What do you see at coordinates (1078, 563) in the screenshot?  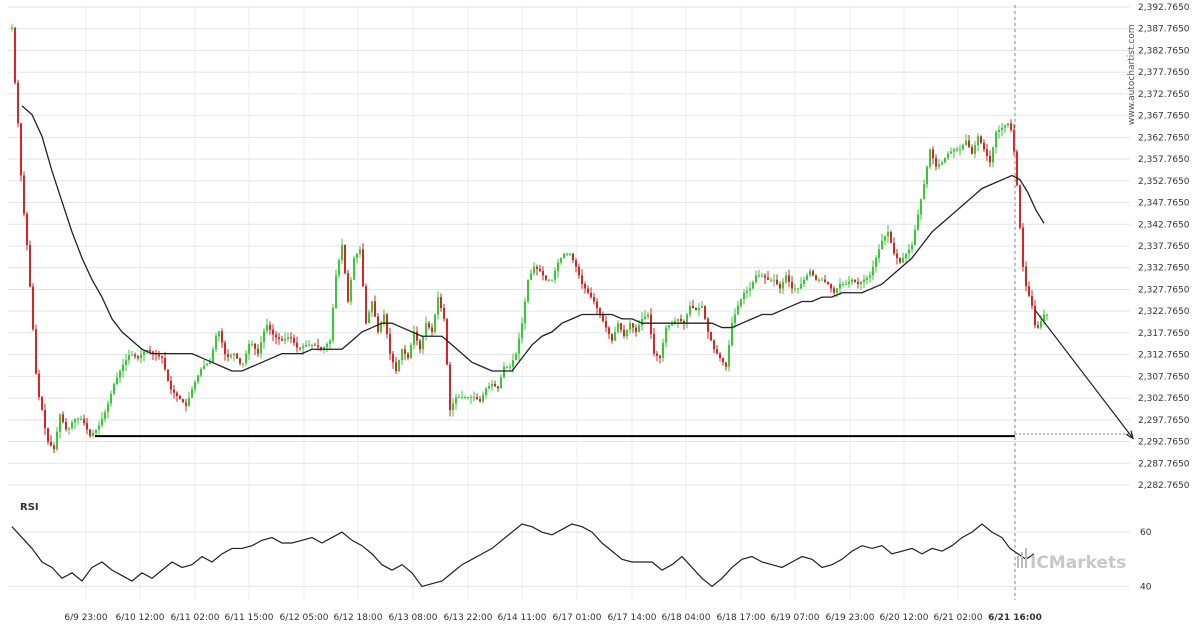 I see `icmarkets-logo-text: ICMarkets` at bounding box center [1078, 563].